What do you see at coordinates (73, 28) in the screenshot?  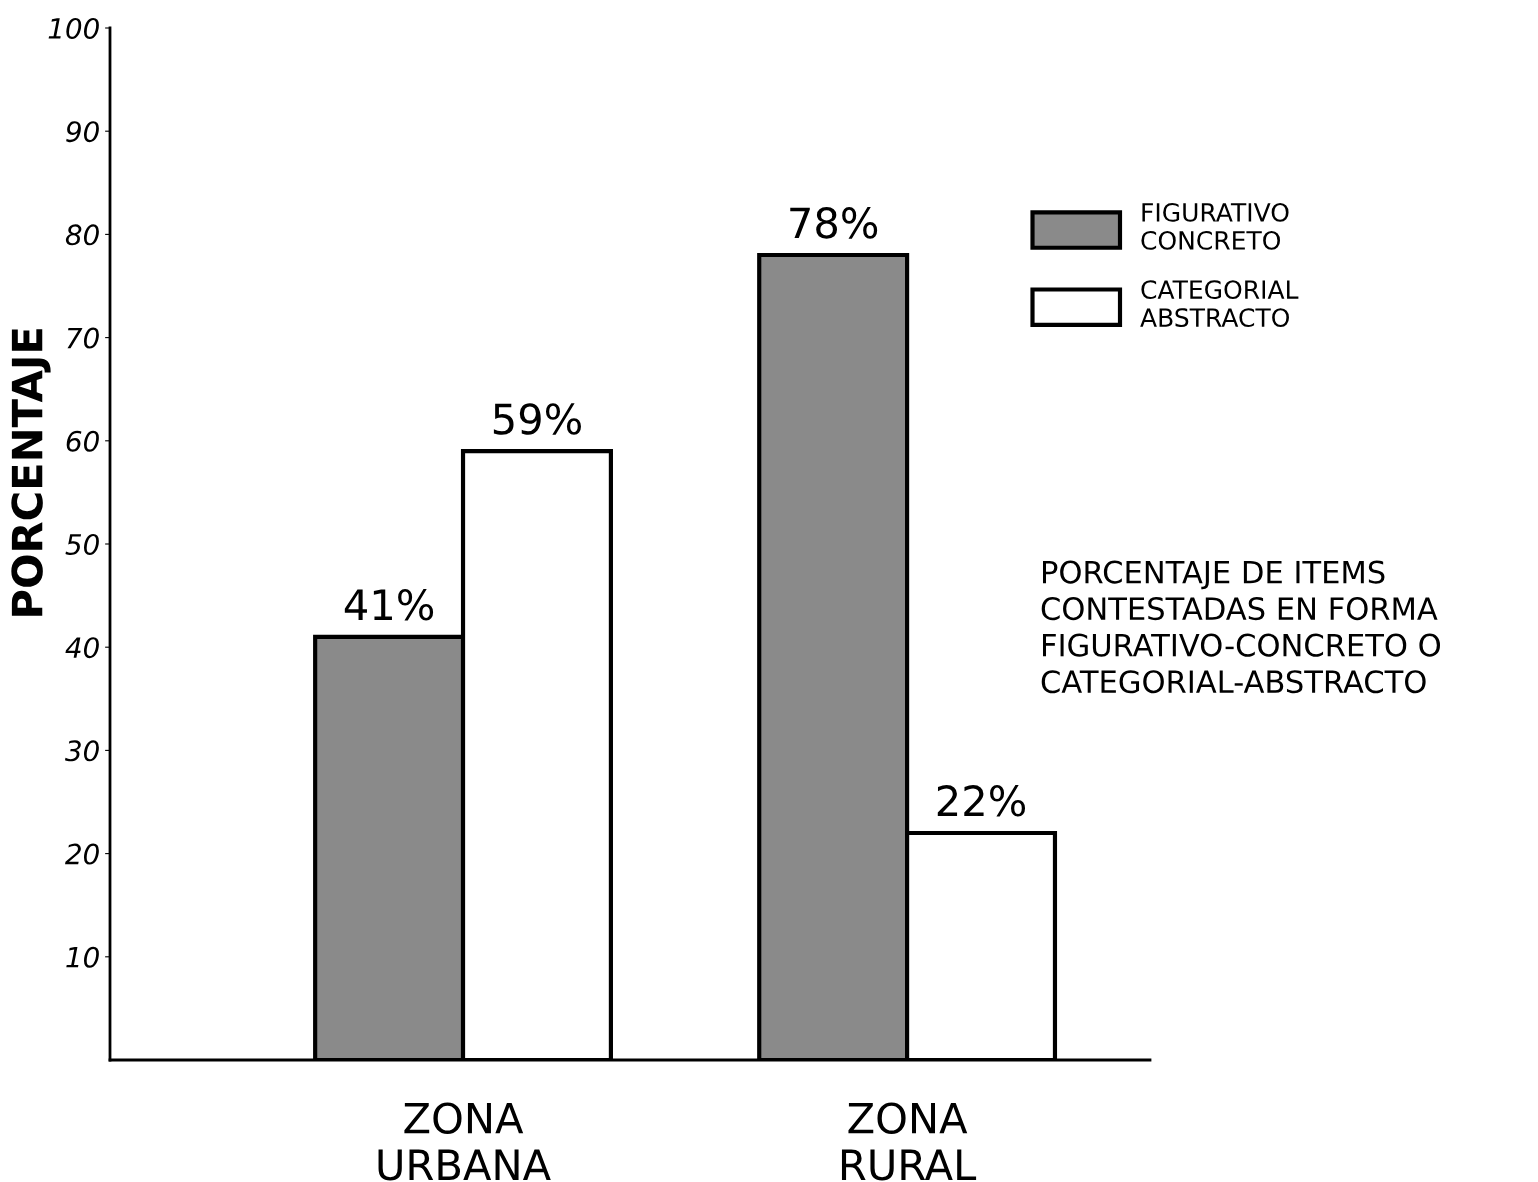 I see `y-tick-label: 100` at bounding box center [73, 28].